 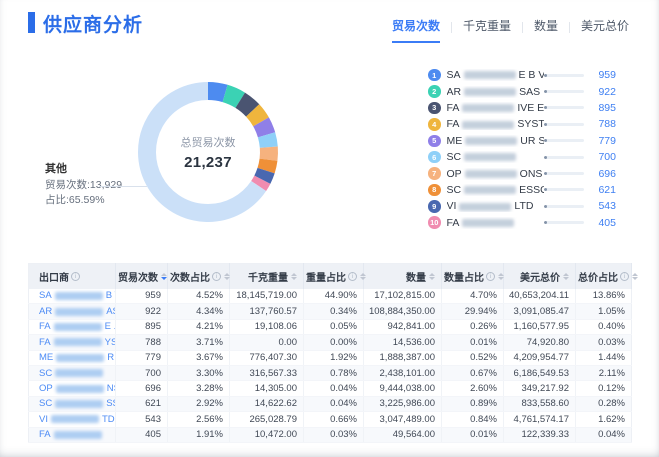 I want to click on kg-weight-cell: 776,407.30, so click(x=266, y=358).